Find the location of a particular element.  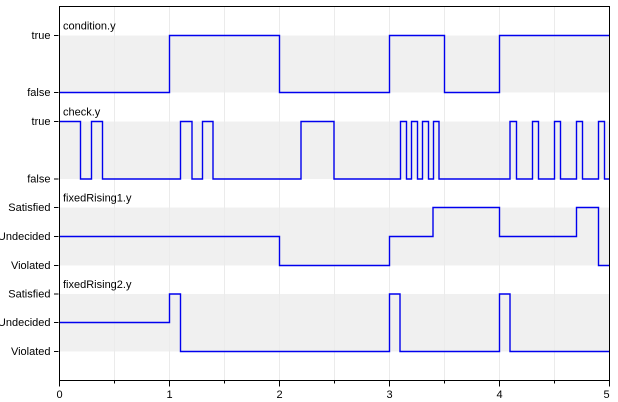

svg-text: check.y is located at coordinates (82, 113).